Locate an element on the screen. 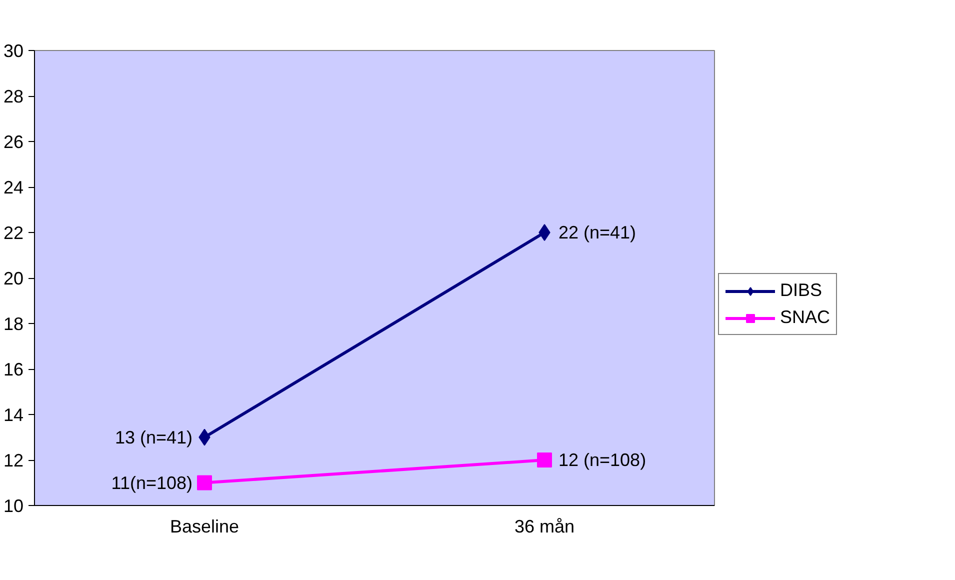 The width and height of the screenshot is (955, 580). data-label: 13 (n=41) is located at coordinates (153, 437).